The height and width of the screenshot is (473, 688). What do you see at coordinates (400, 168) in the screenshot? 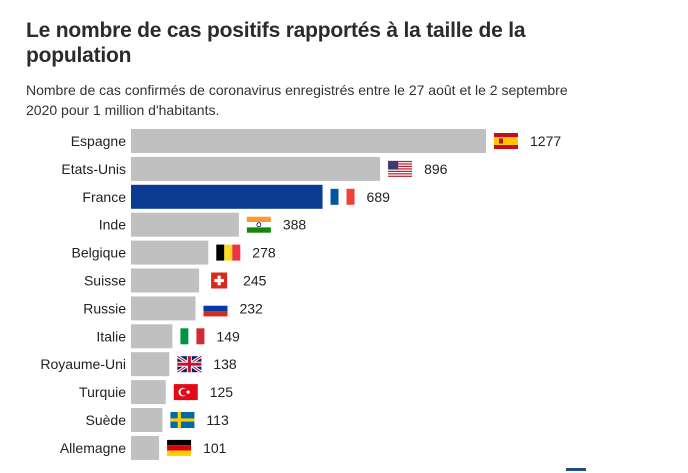
I see `flag-usa-icon` at bounding box center [400, 168].